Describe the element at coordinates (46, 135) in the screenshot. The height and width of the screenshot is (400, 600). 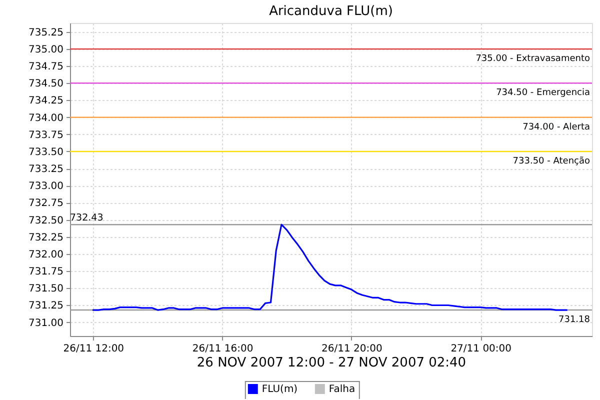
I see `y-tick-label: 733.75` at that location.